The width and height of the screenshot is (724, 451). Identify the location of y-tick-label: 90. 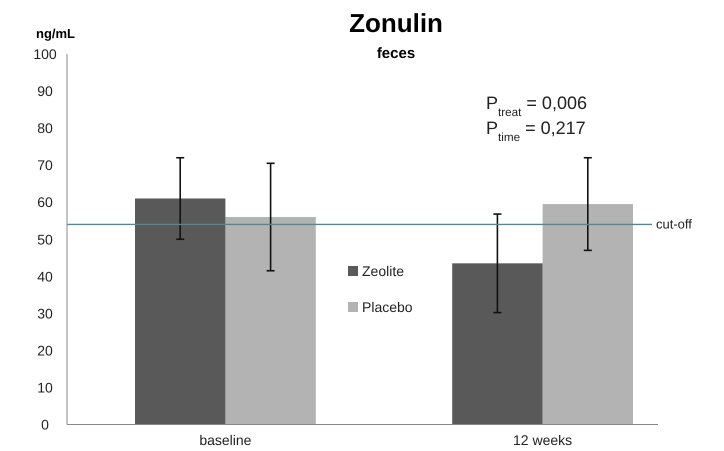
(45, 91).